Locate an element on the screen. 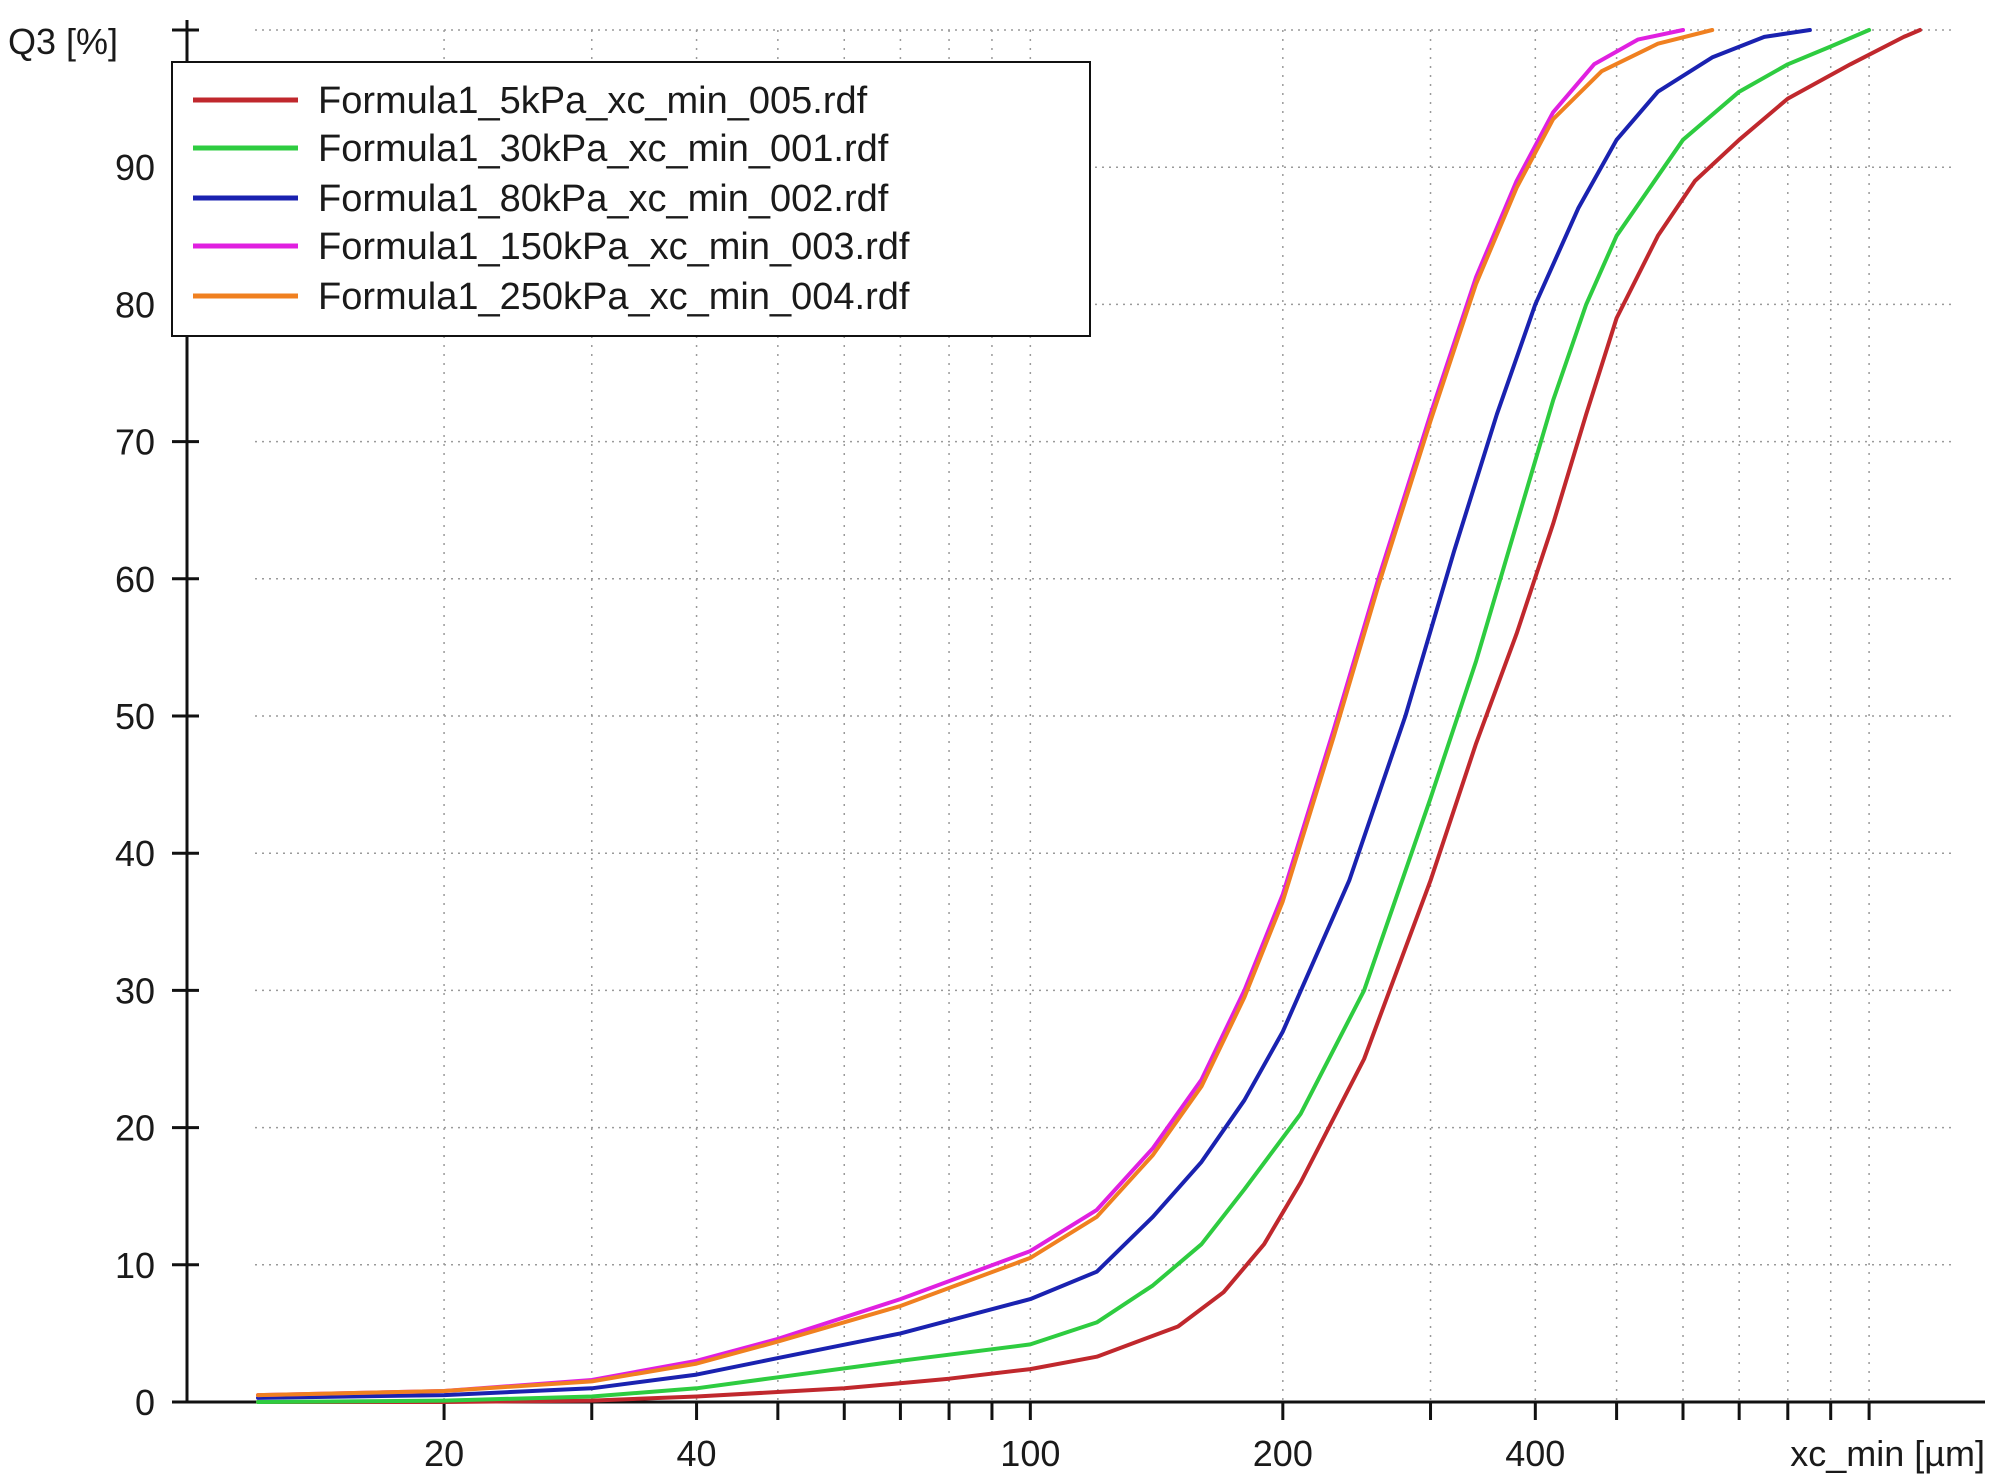  y-ticks: 0 10 20 30 40 50 60 70 80 90 is located at coordinates (157, 725).